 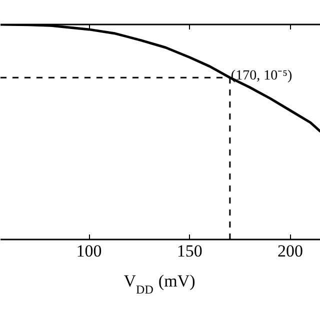 What do you see at coordinates (261, 76) in the screenshot?
I see `annotation: (170, 10⁻⁵)` at bounding box center [261, 76].